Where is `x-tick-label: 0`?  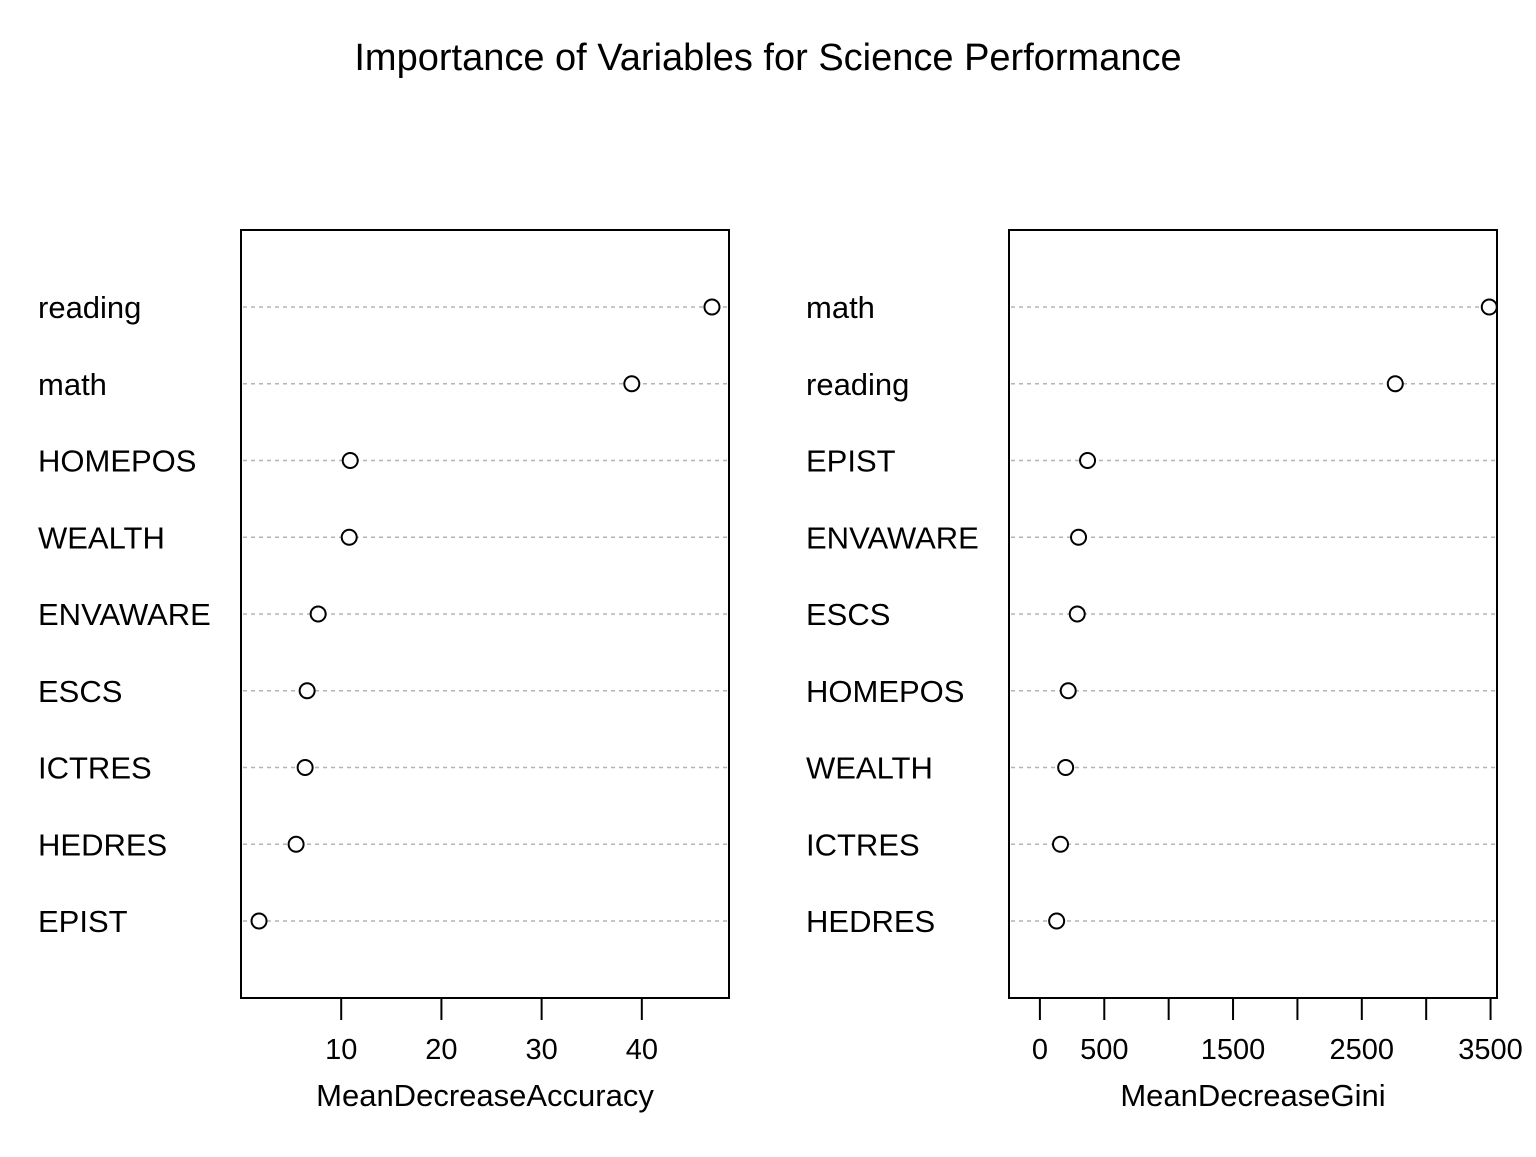 x-tick-label: 0 is located at coordinates (1040, 1050).